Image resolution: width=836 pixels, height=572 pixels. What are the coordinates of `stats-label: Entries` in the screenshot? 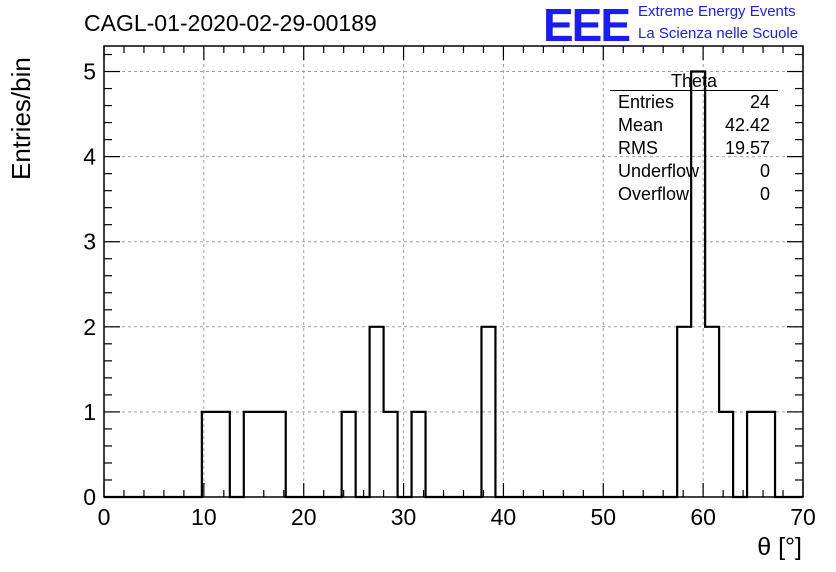 It's located at (646, 102).